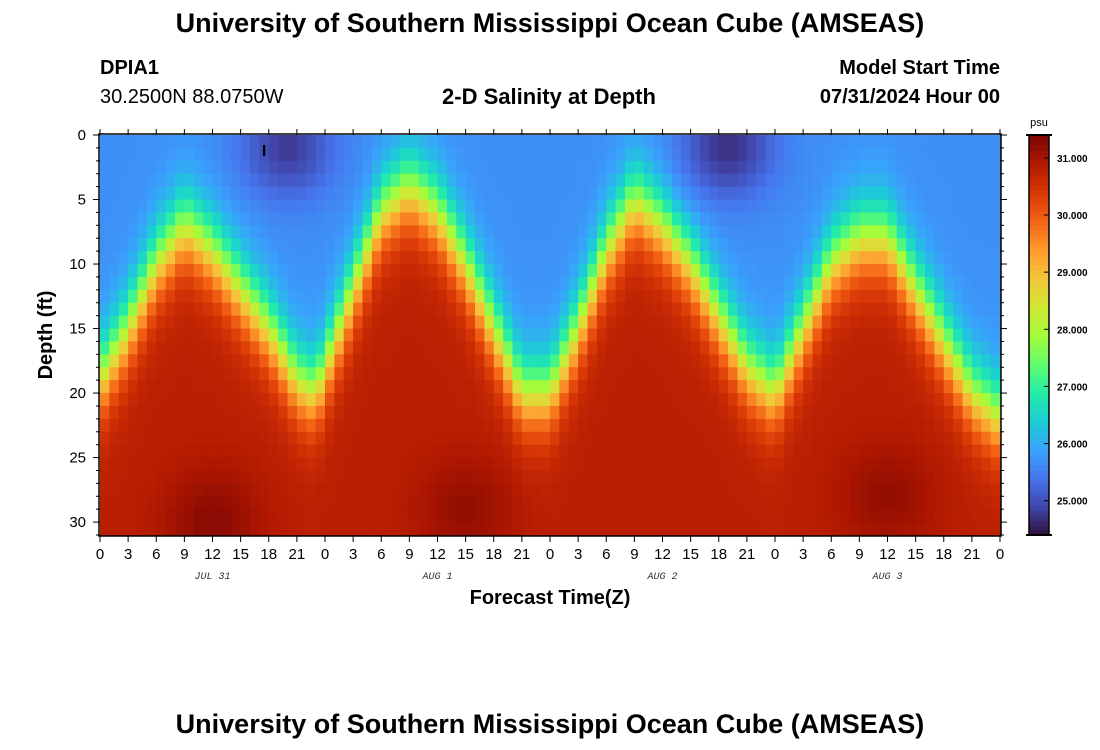 The image size is (1100, 750). What do you see at coordinates (77, 264) in the screenshot?
I see `y-tick-label: 10` at bounding box center [77, 264].